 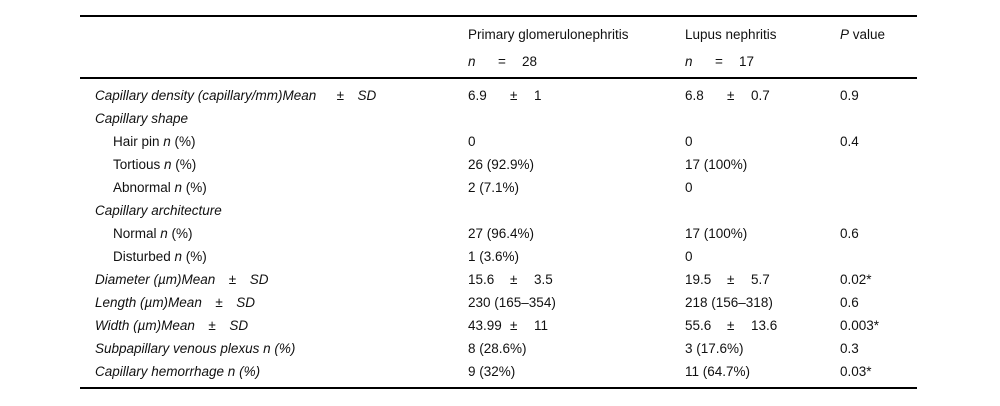 What do you see at coordinates (195, 348) in the screenshot?
I see `row-label: Subpapillary venous plexus n (%)` at bounding box center [195, 348].